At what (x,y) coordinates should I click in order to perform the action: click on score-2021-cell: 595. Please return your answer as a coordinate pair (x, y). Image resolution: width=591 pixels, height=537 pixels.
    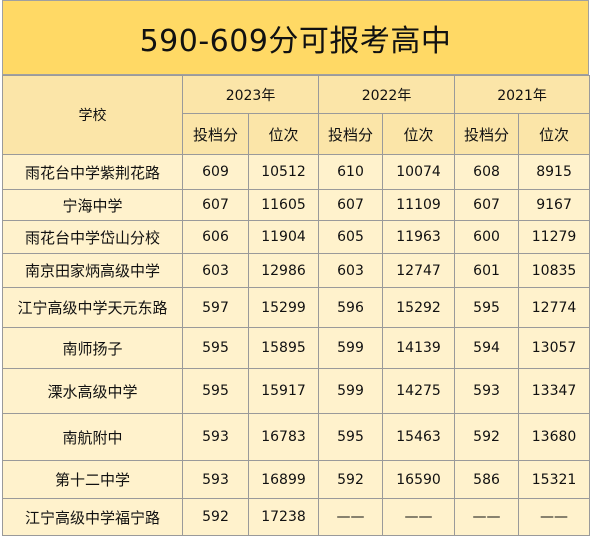
    Looking at the image, I should click on (487, 307).